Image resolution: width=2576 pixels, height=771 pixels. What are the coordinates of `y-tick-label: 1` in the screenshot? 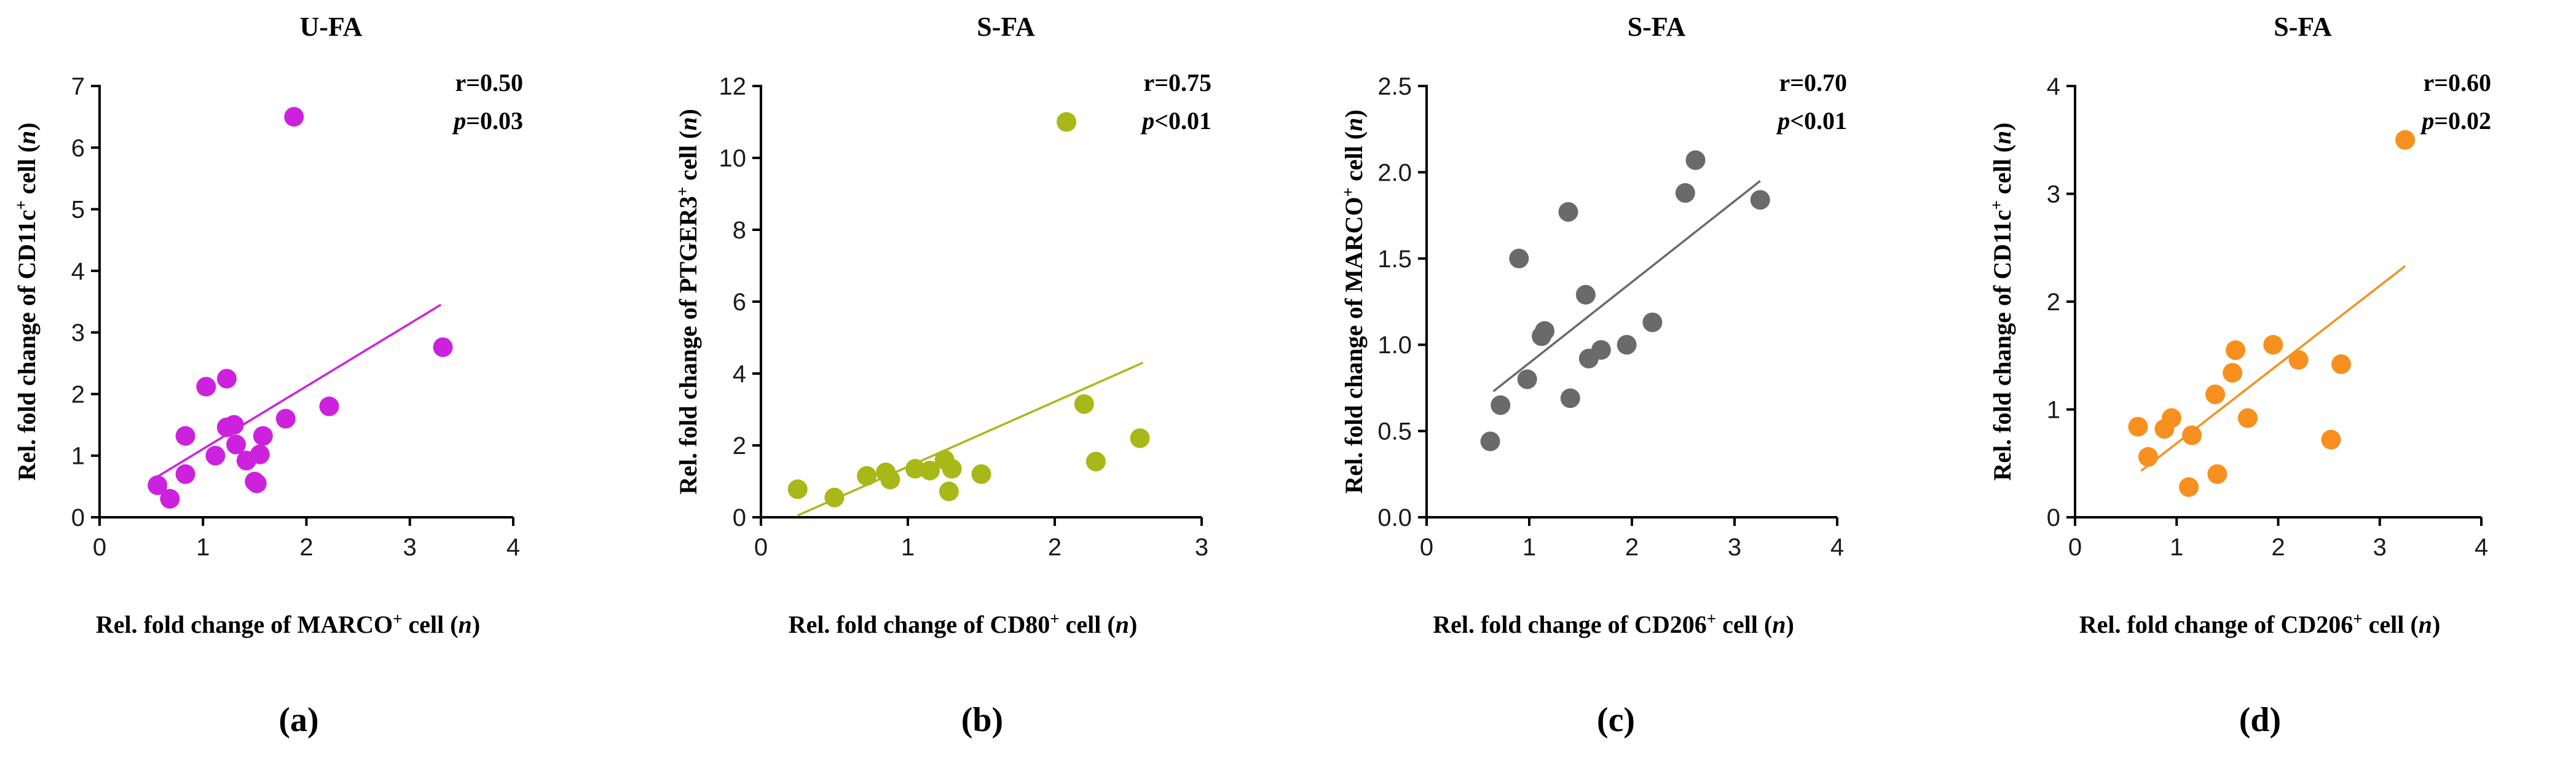 It's located at (2054, 410).